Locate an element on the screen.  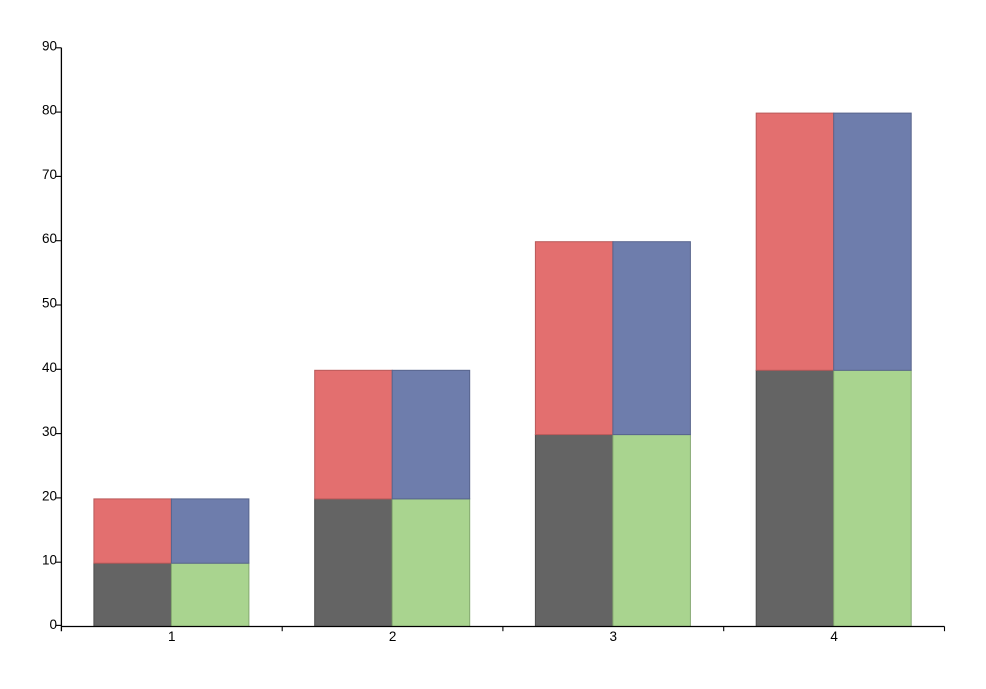
svg-text: 1 is located at coordinates (172, 636).